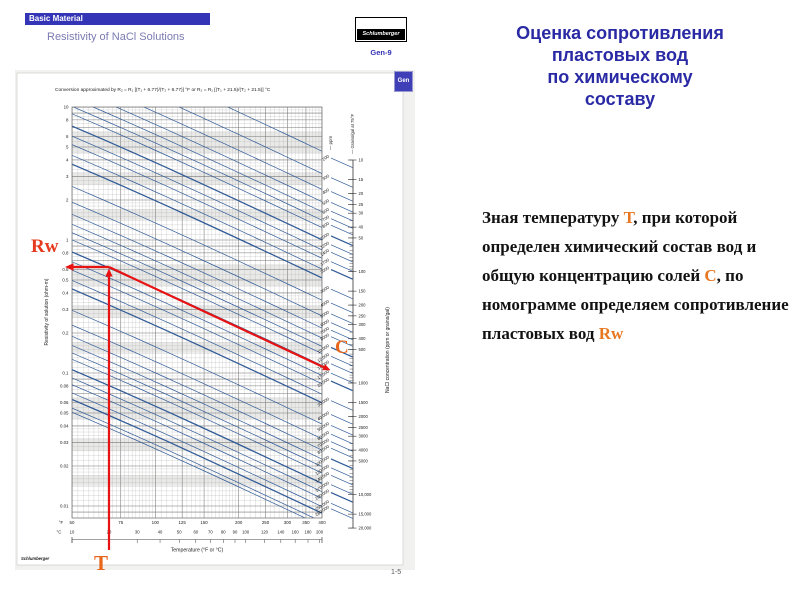 The image size is (800, 600). I want to click on svg-text: 60, so click(195, 532).